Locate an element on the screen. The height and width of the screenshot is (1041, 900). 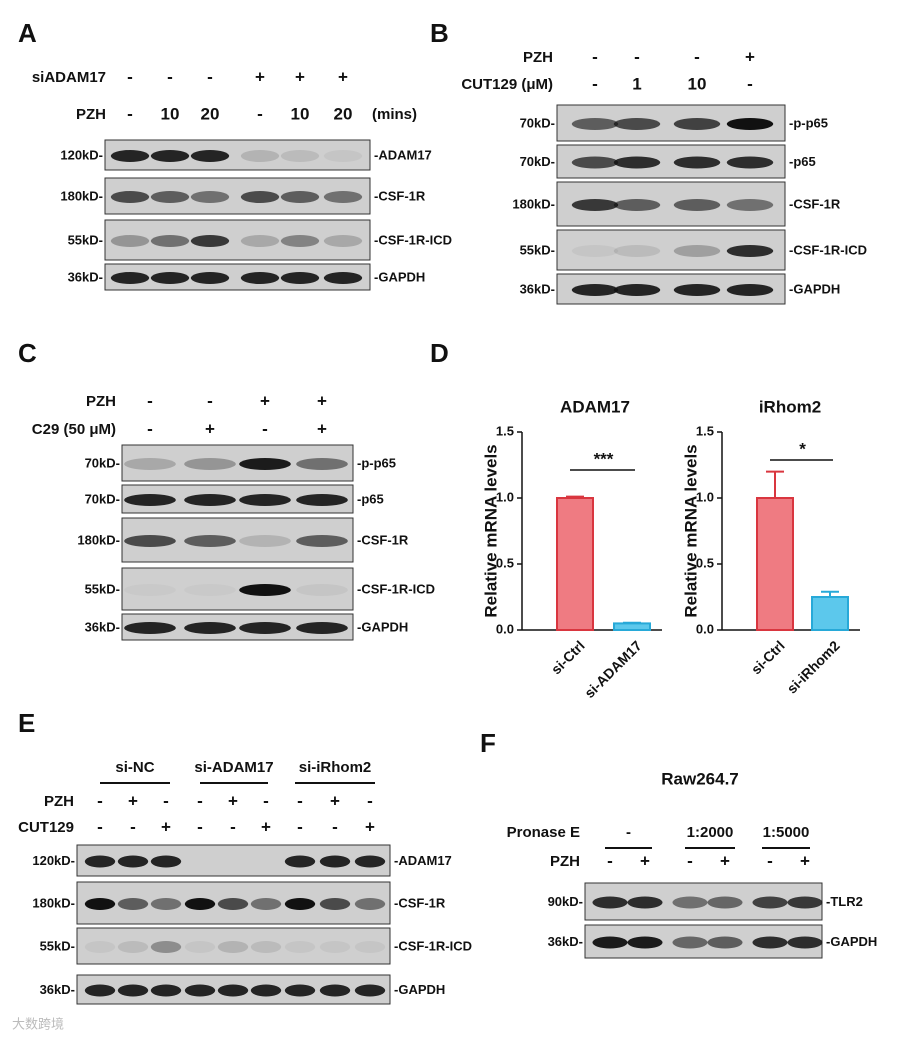
panel-letter: B is located at coordinates (439, 33).